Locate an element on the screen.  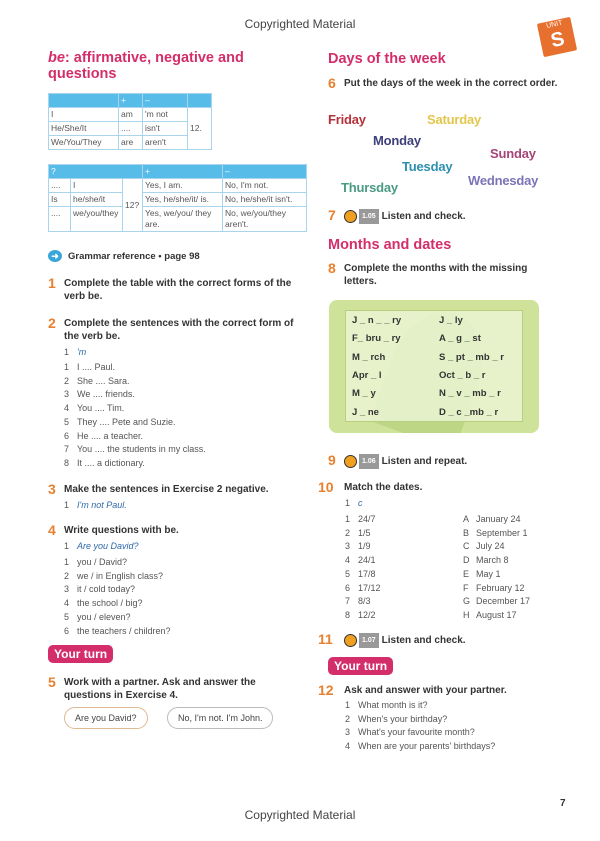
unit-badge: UNIT S is located at coordinates (557, 37).